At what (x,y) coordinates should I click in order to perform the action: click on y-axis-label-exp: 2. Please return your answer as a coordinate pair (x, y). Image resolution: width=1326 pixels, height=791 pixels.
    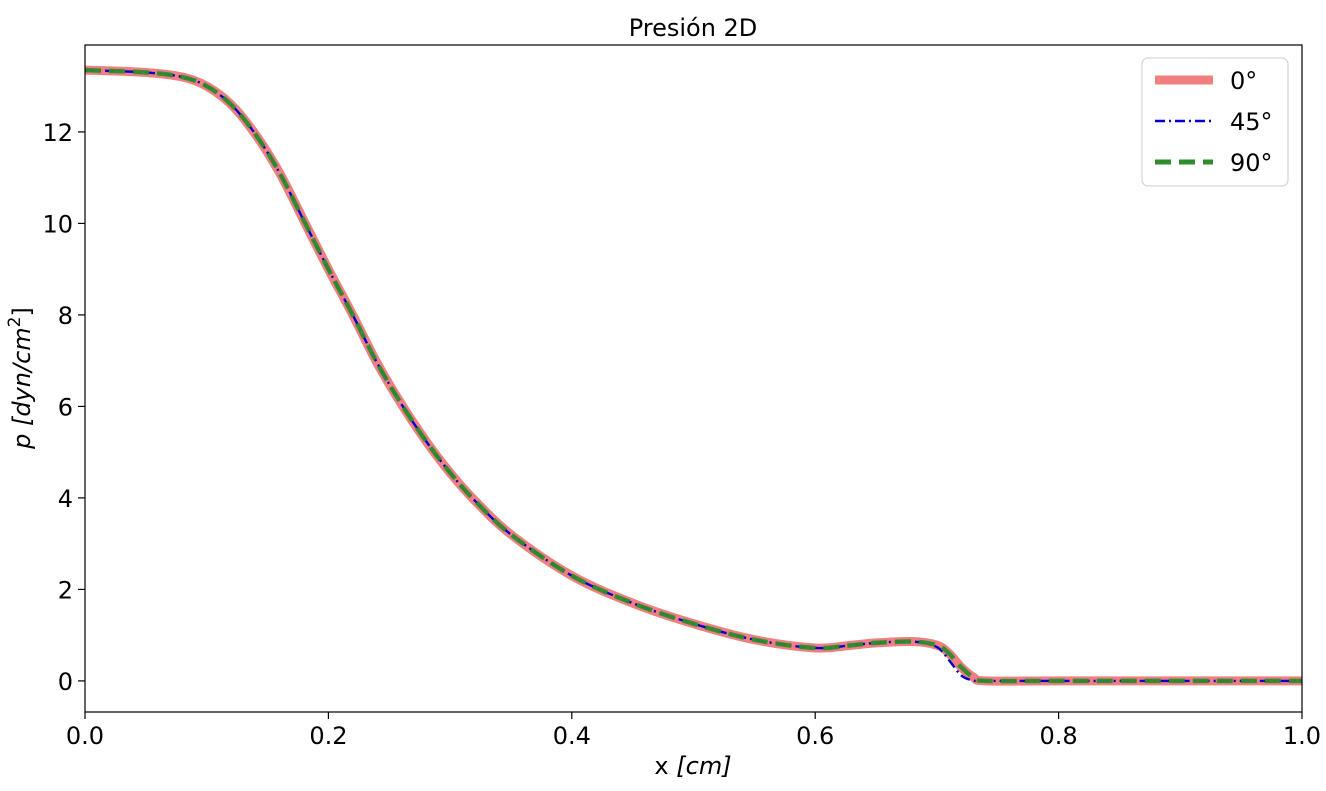
    Looking at the image, I should click on (15, 322).